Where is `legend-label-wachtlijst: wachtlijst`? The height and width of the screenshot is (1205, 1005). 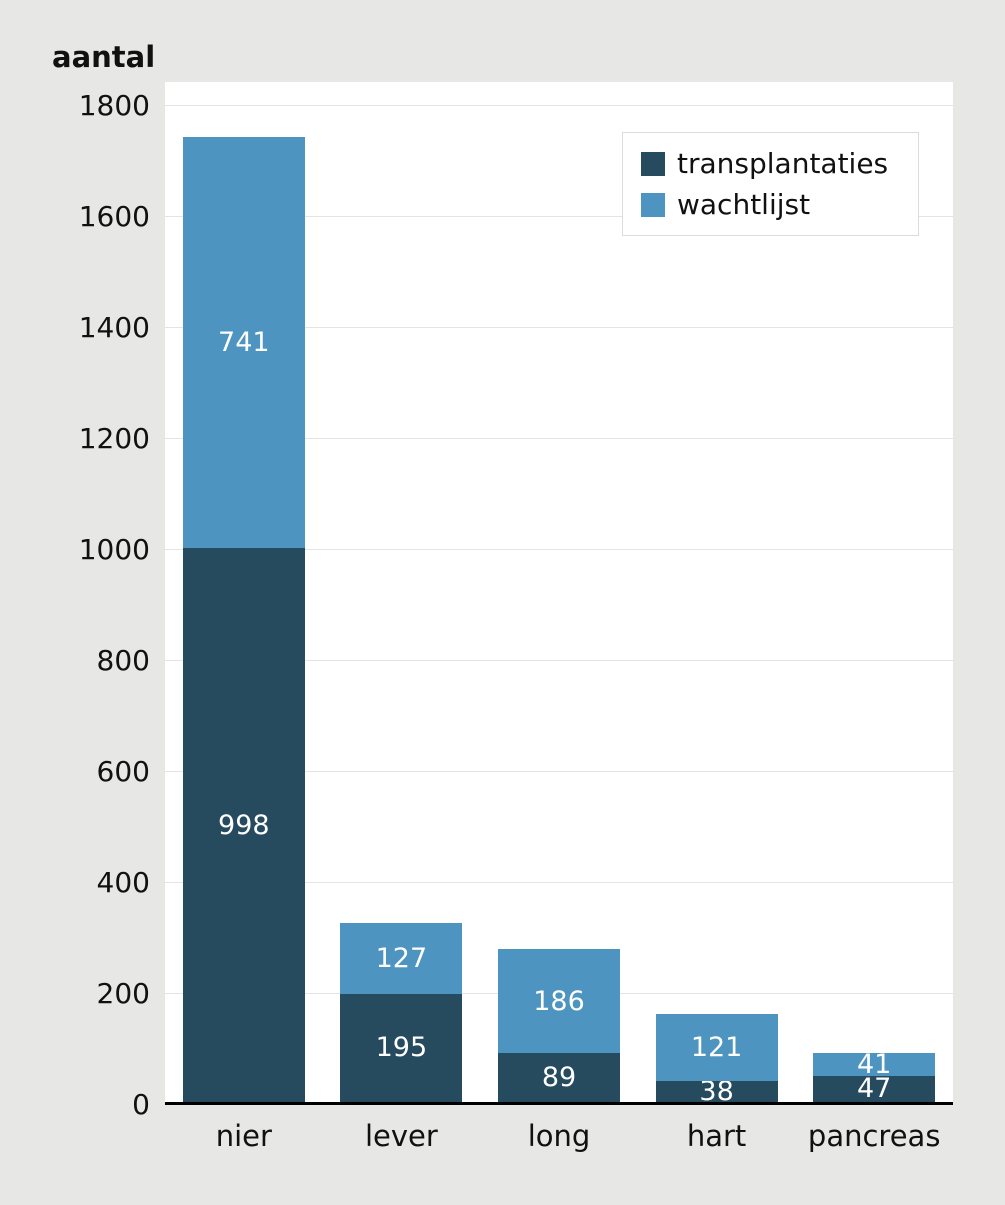
legend-label-wachtlijst: wachtlijst is located at coordinates (744, 204).